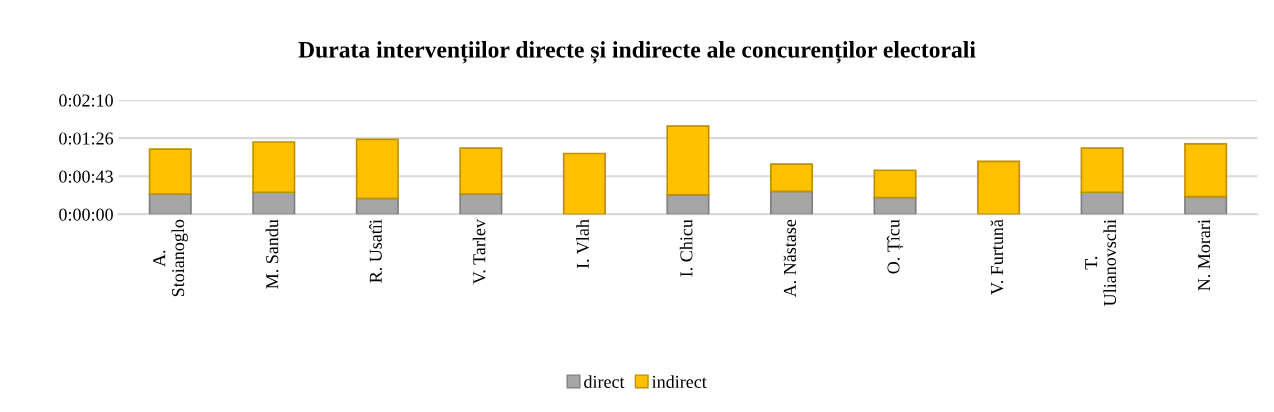  What do you see at coordinates (170, 258) in the screenshot?
I see `x-tick-label: A. Stoianoglo` at bounding box center [170, 258].